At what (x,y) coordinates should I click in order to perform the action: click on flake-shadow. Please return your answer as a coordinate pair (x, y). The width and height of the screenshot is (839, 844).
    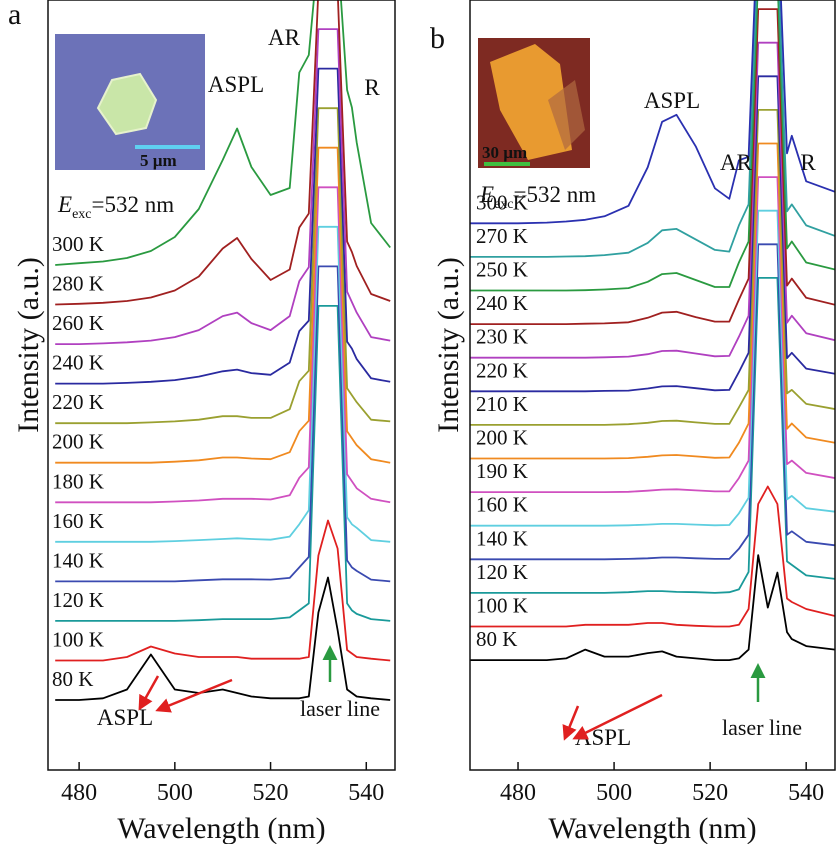
    Looking at the image, I should click on (566, 115).